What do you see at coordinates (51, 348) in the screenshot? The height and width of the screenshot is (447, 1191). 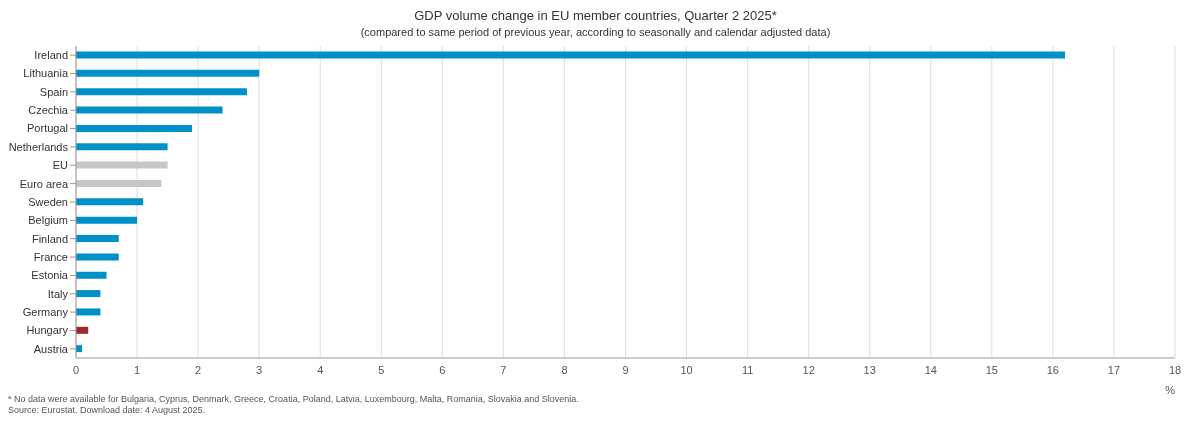 I see `y-tick-label: Austria` at bounding box center [51, 348].